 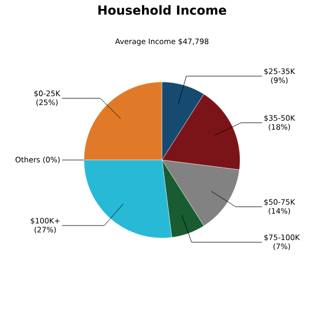 I want to click on chart-title: Household Income, so click(x=162, y=10).